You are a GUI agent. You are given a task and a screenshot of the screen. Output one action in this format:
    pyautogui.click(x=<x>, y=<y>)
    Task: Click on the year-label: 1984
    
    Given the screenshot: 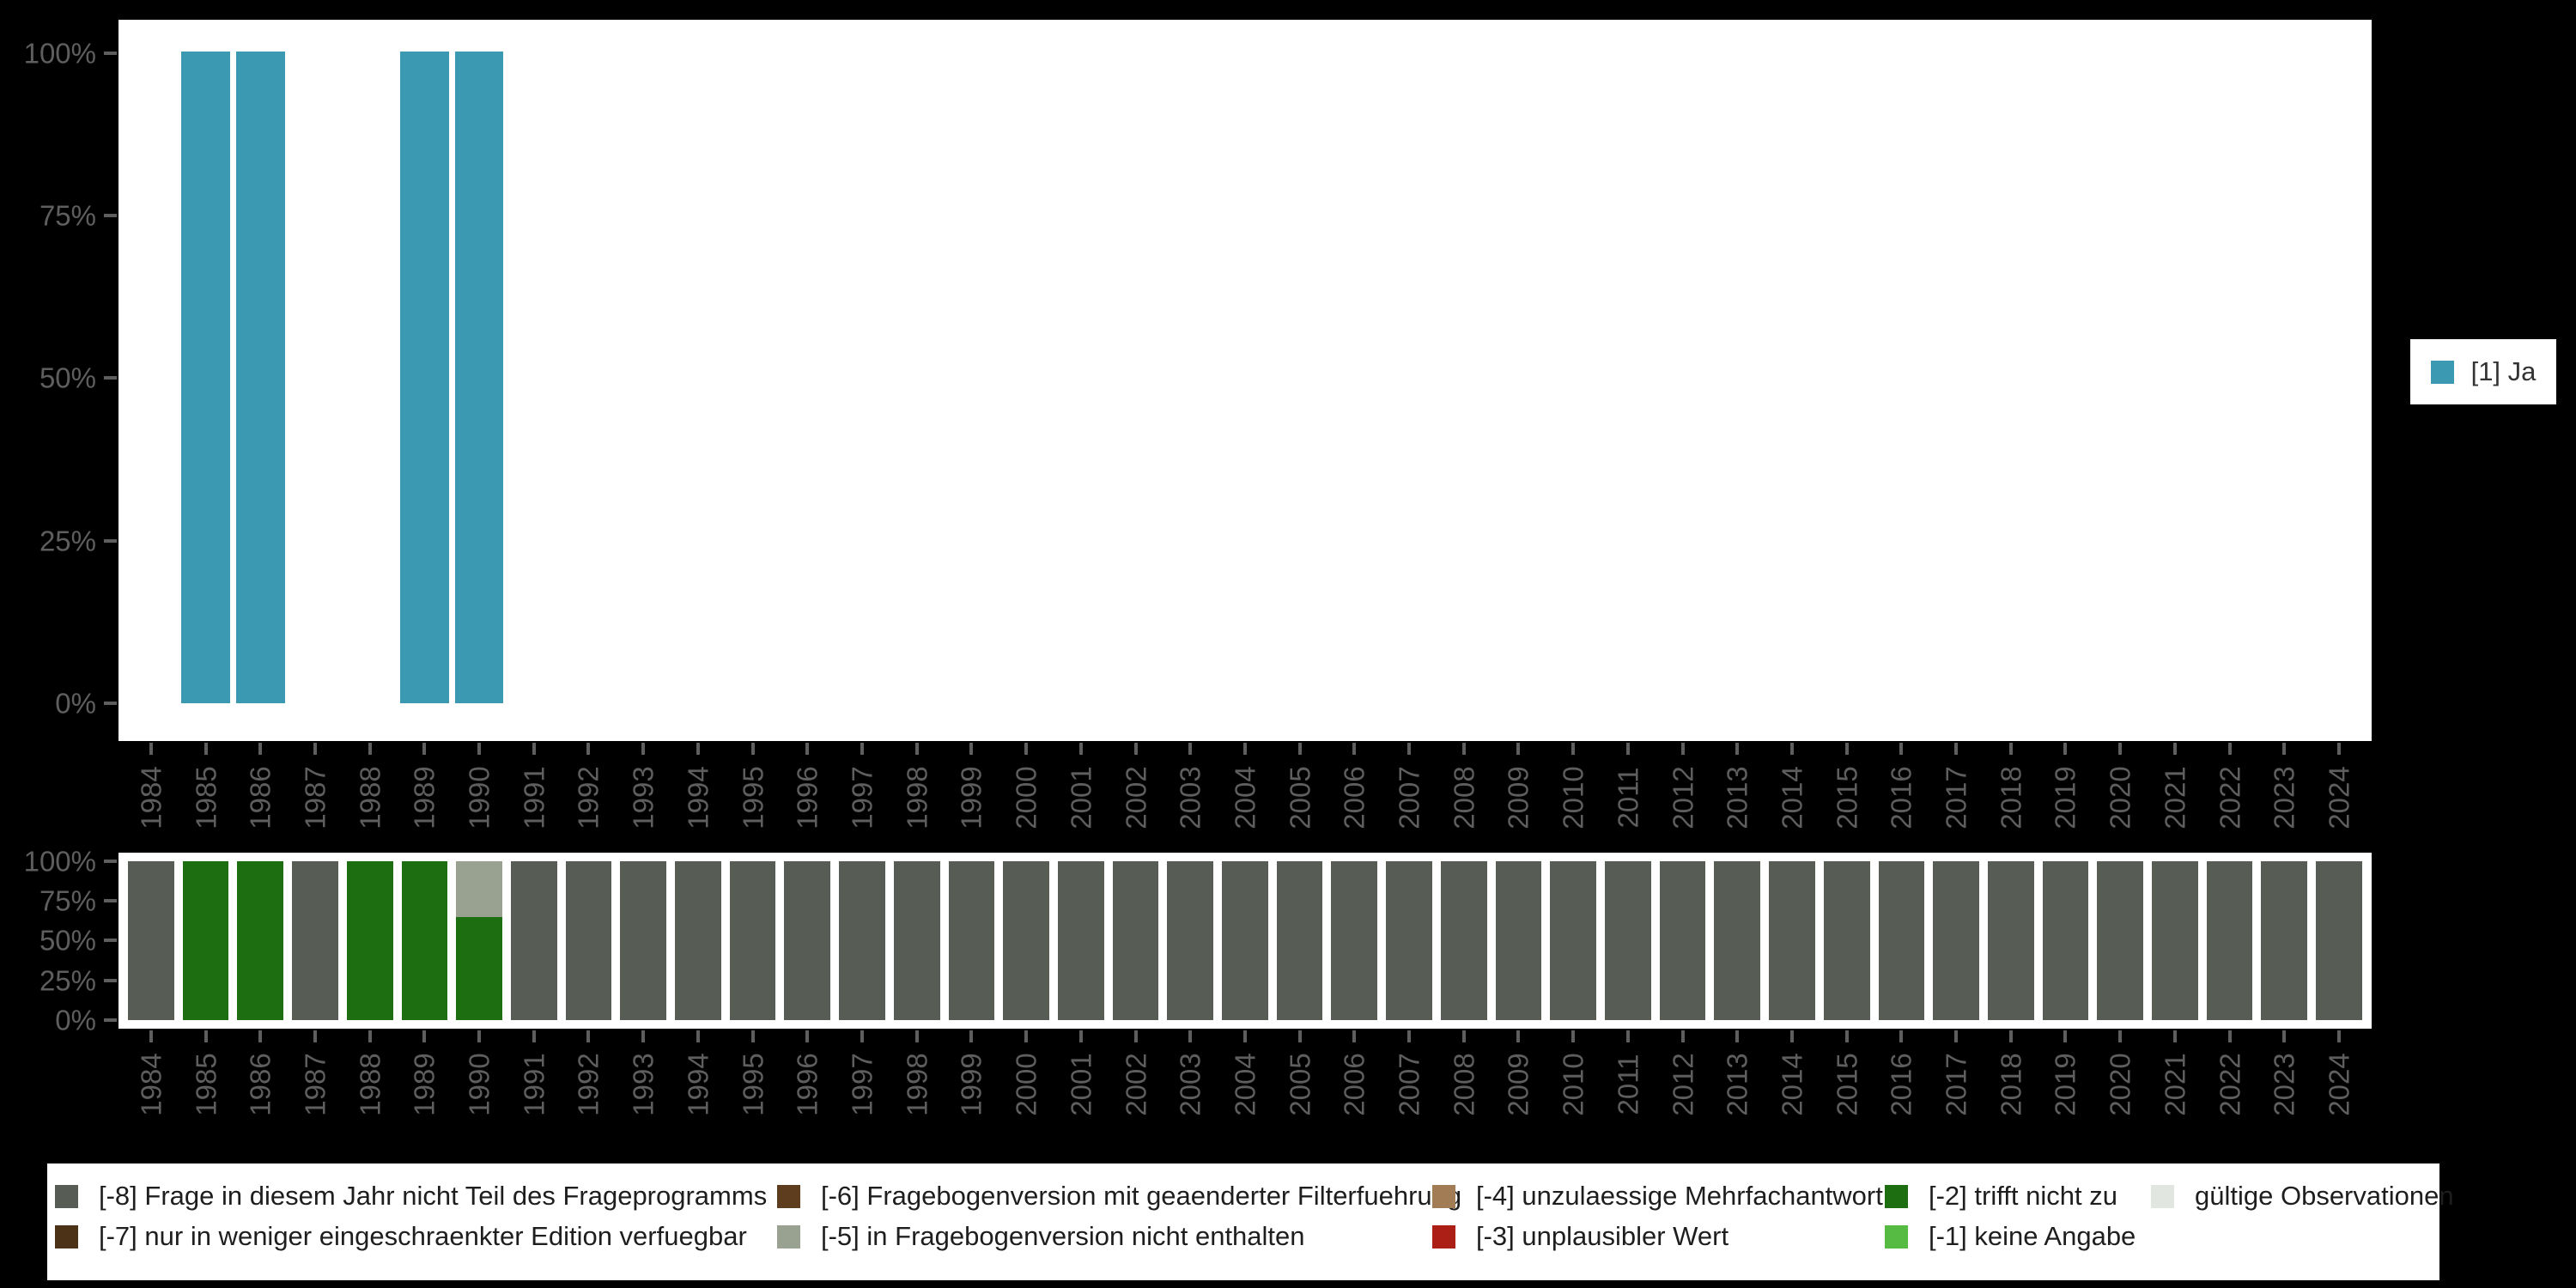 What is the action you would take?
    pyautogui.click(x=151, y=797)
    